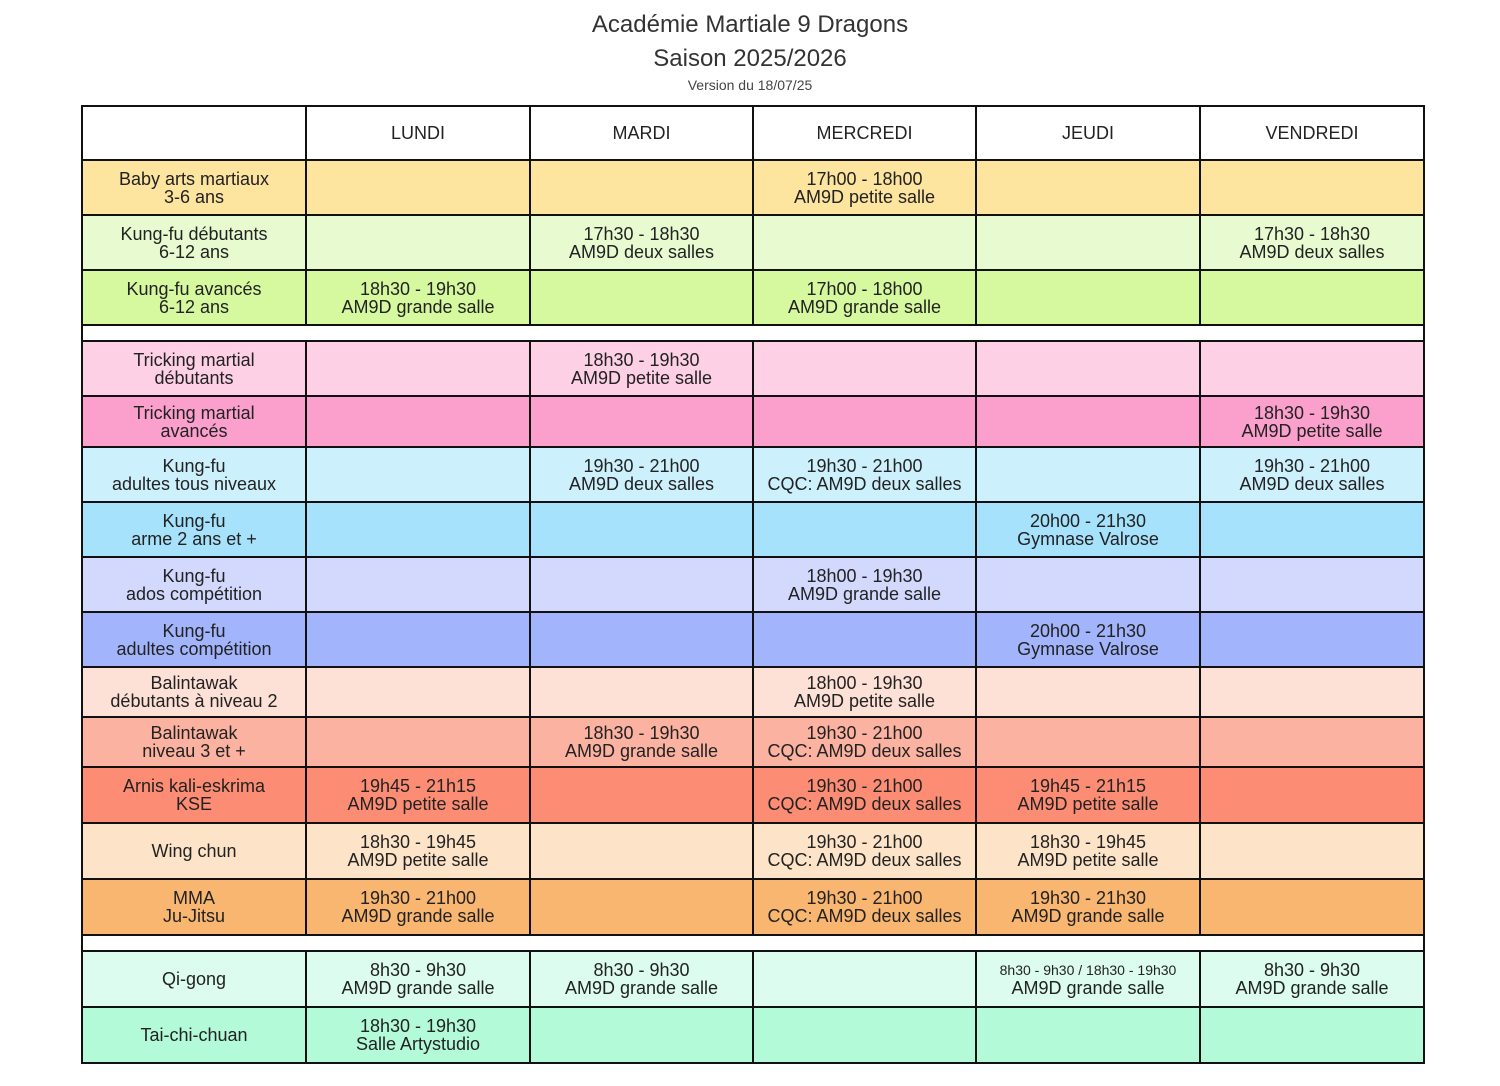  Describe the element at coordinates (194, 692) in the screenshot. I see `class-label-cell: Balintawak débutants à niveau 2` at that location.